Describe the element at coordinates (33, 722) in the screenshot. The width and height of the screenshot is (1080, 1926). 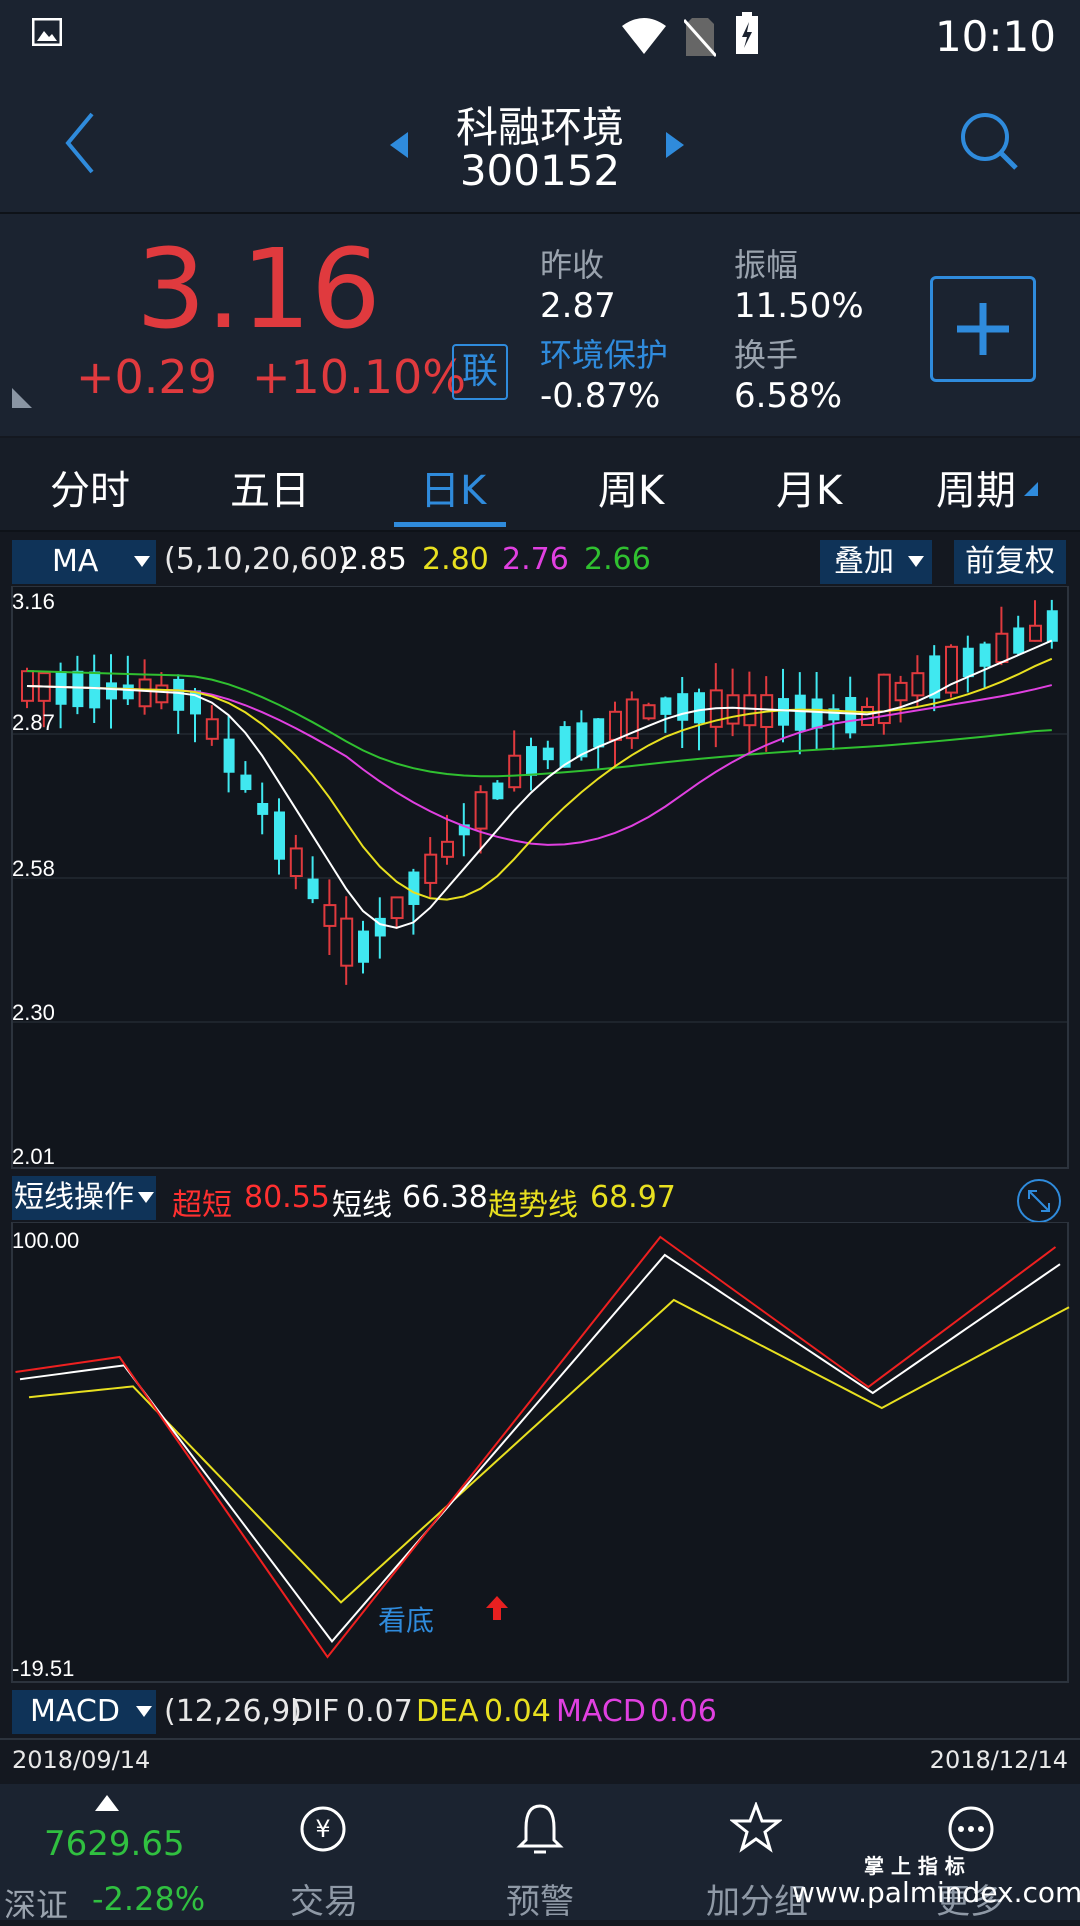
I see `price-axis-last: 2.87` at that location.